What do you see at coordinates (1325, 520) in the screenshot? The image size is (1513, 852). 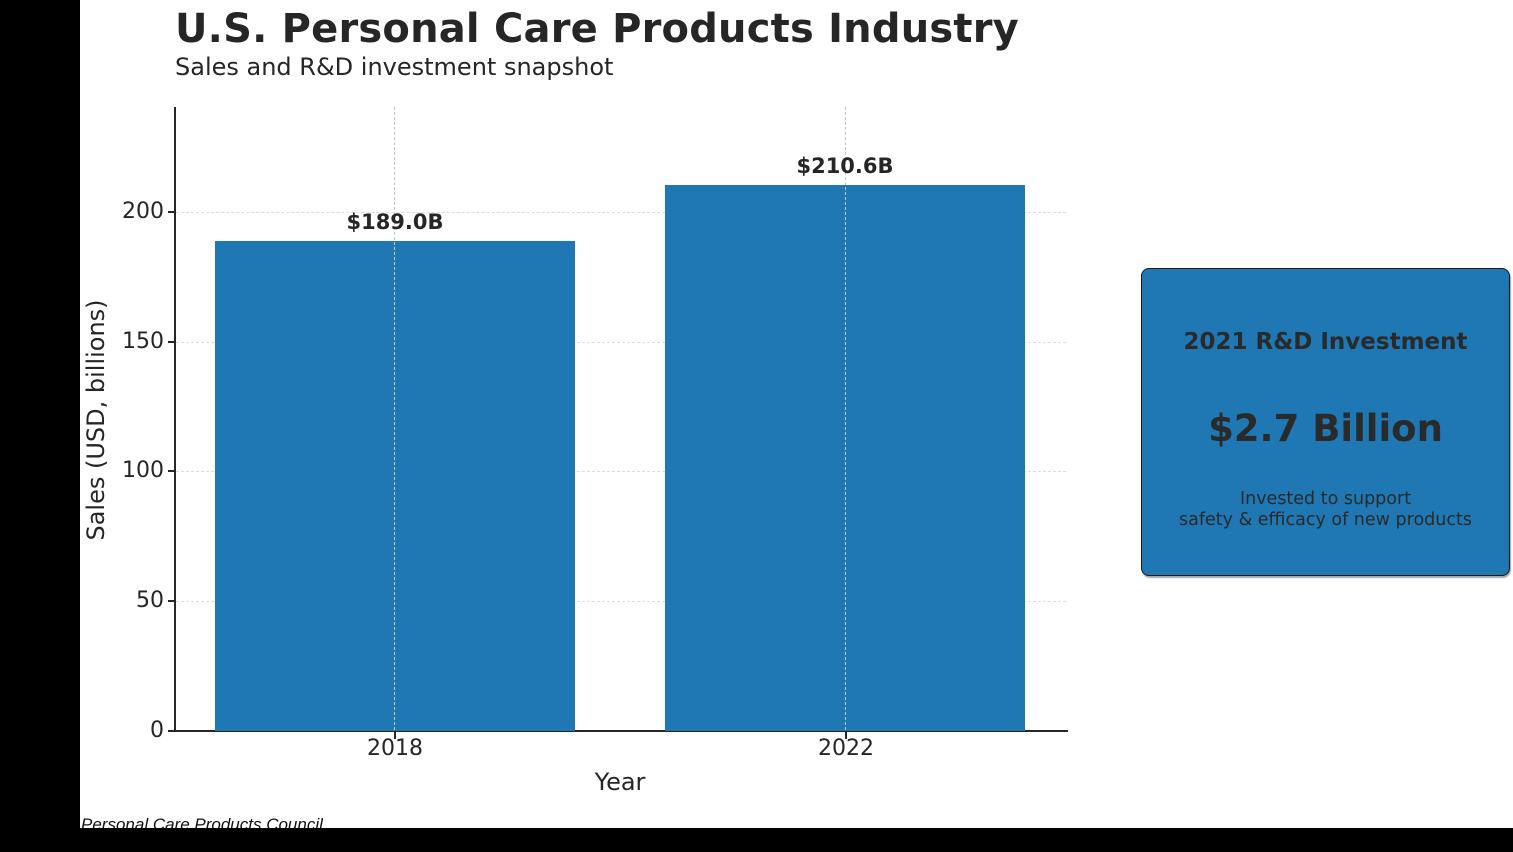 I see `callout-caption-line-2: safety & efficacy of new products` at bounding box center [1325, 520].